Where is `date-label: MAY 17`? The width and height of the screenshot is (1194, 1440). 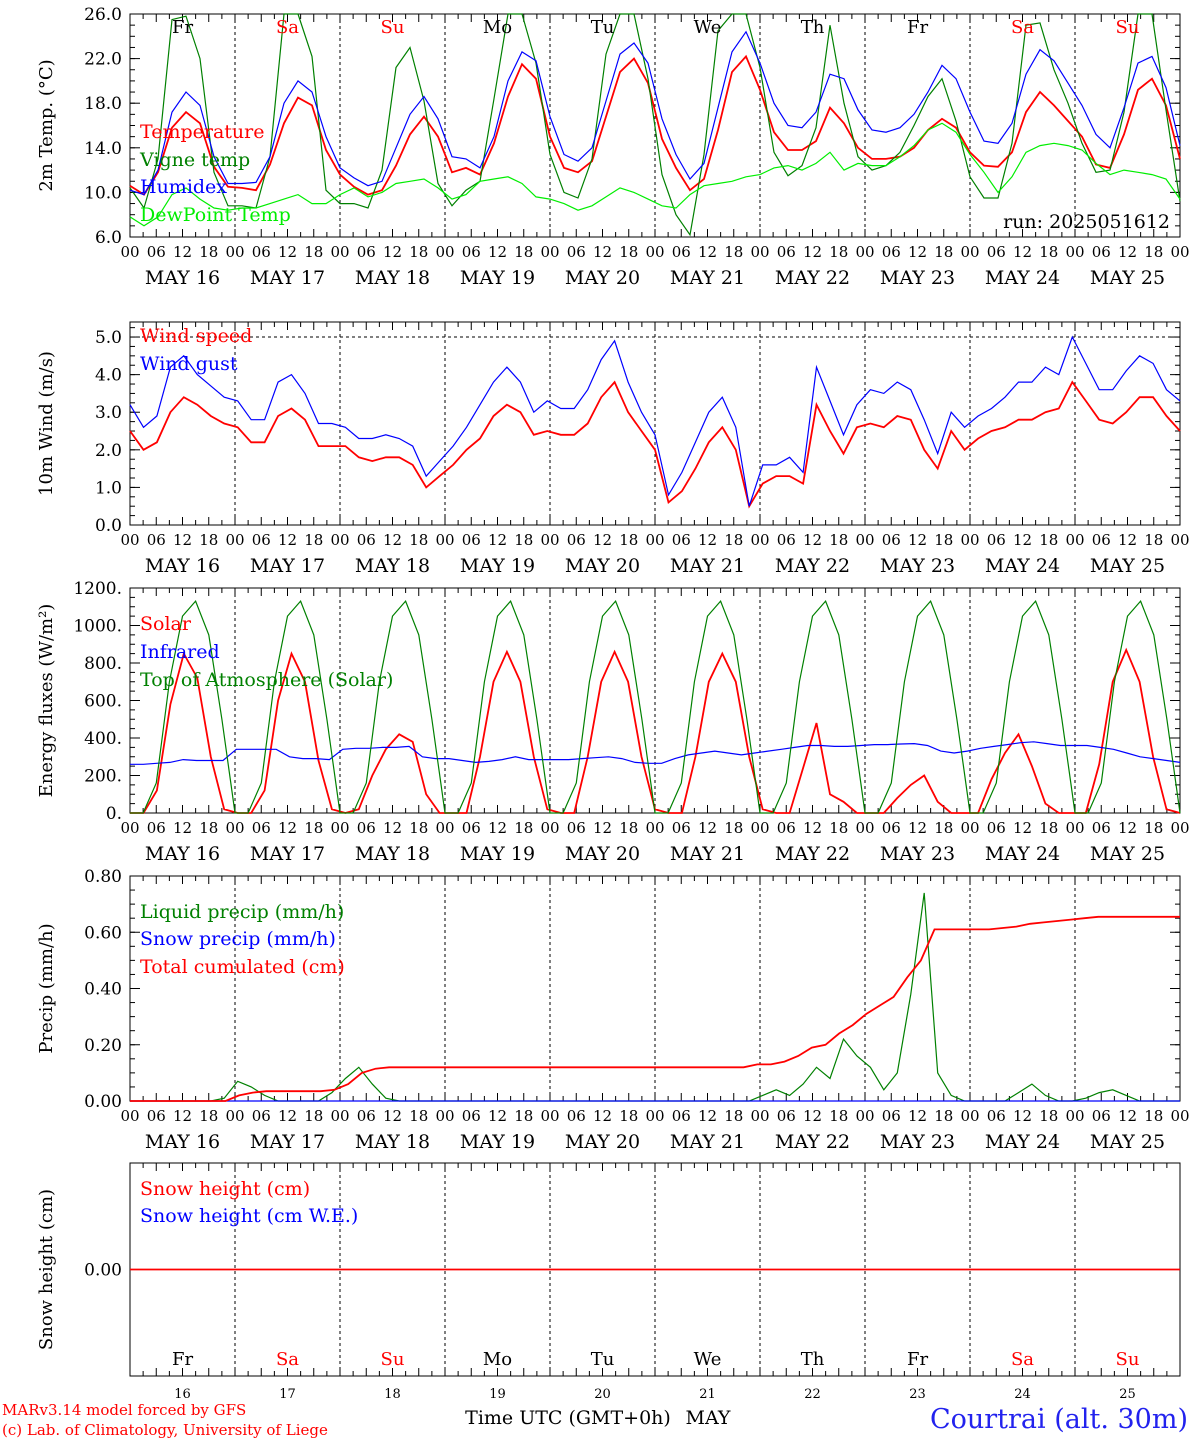
date-label: MAY 17 is located at coordinates (287, 278).